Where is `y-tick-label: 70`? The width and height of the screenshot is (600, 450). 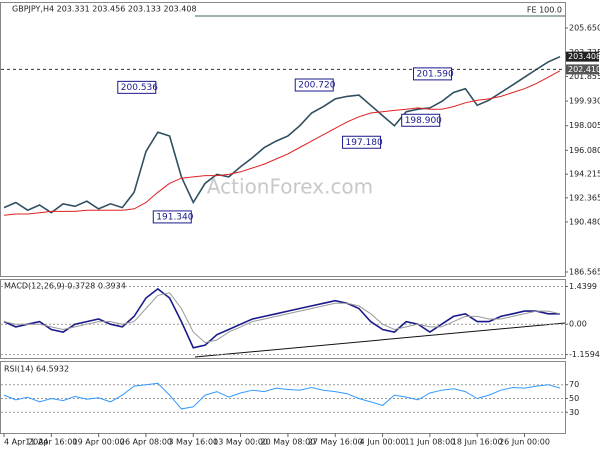 y-tick-label: 70 is located at coordinates (574, 384).